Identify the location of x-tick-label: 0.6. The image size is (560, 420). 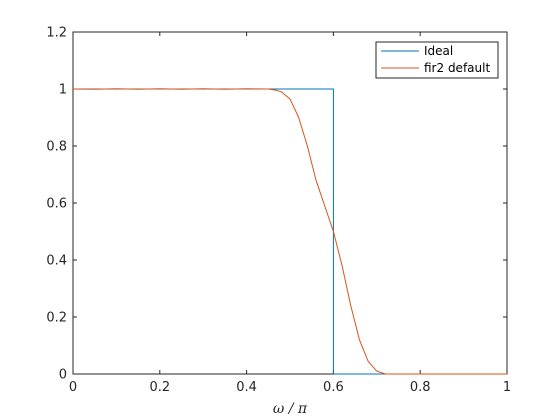
(333, 387).